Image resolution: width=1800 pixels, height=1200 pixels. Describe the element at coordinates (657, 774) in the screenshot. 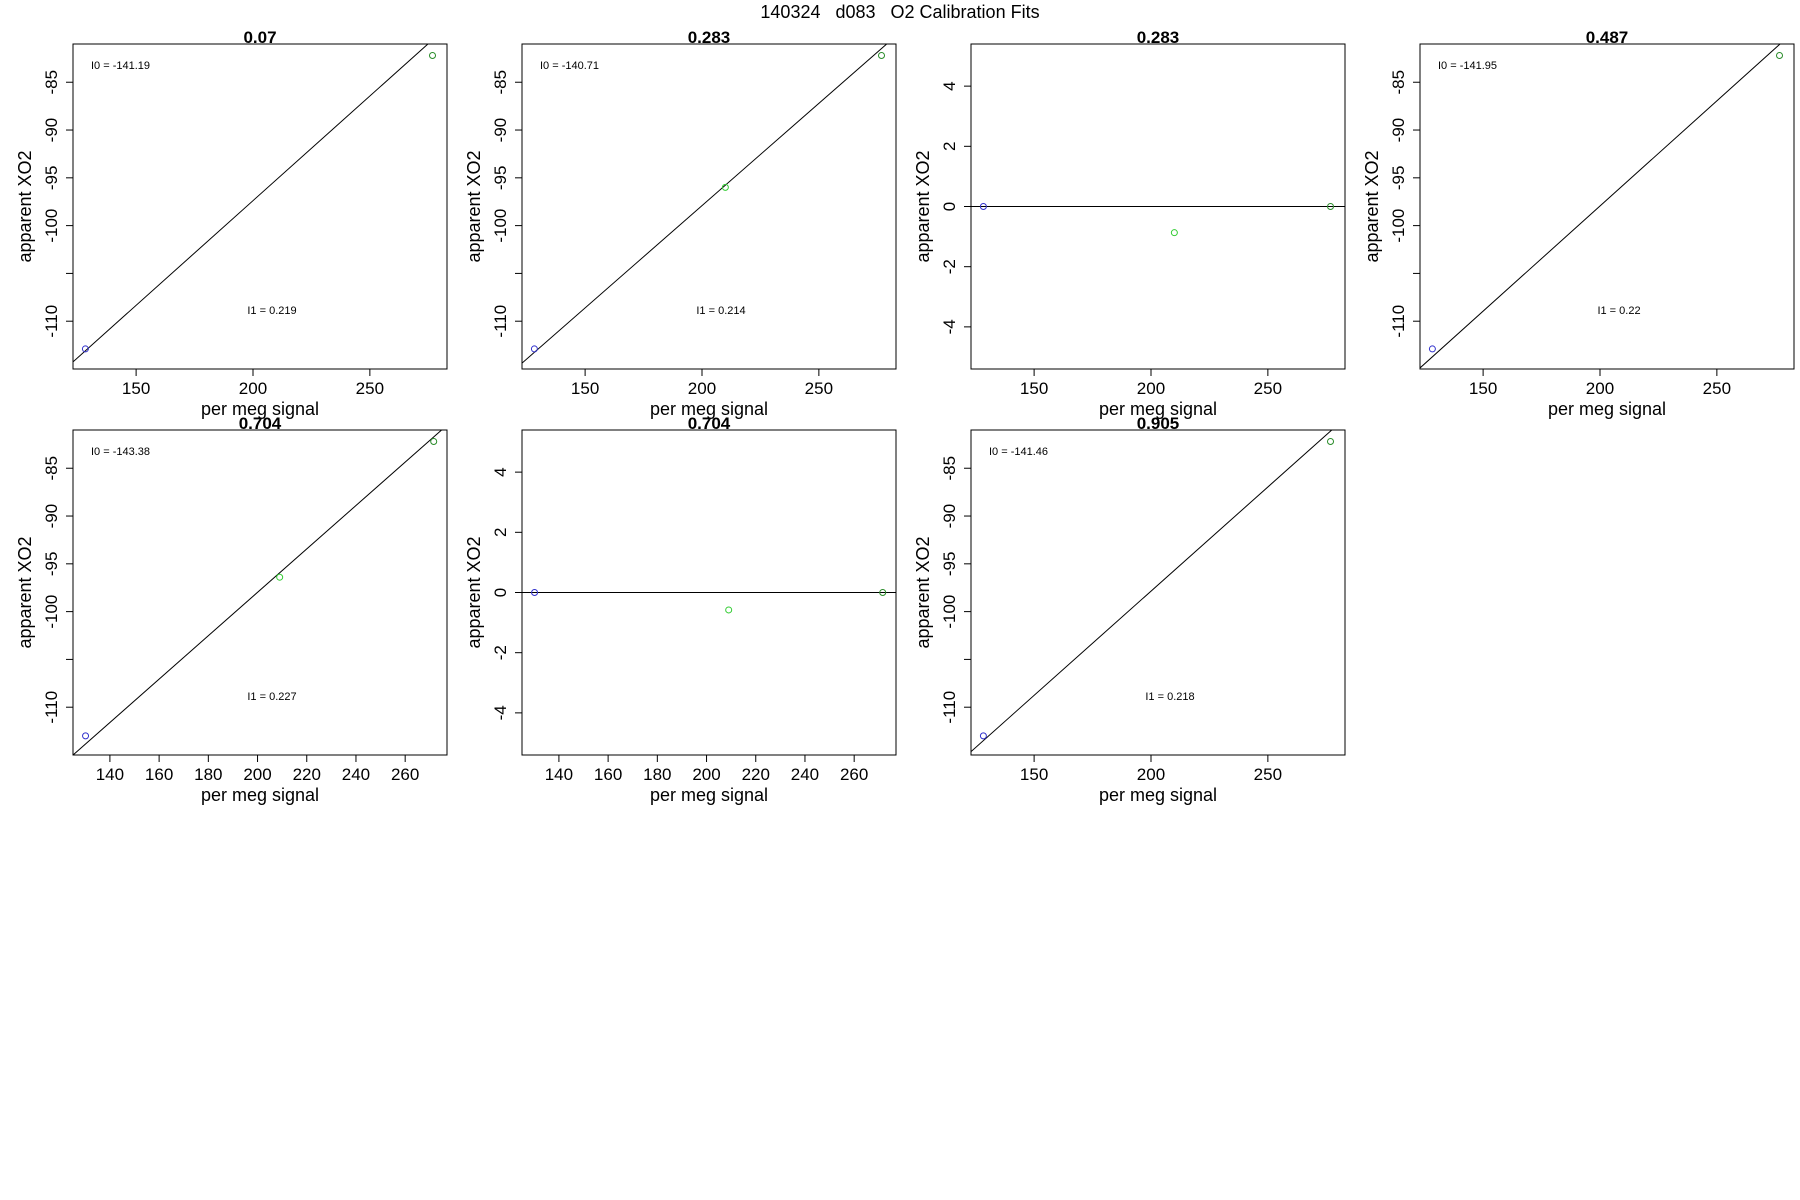

I see `x-tick-label: 180` at that location.